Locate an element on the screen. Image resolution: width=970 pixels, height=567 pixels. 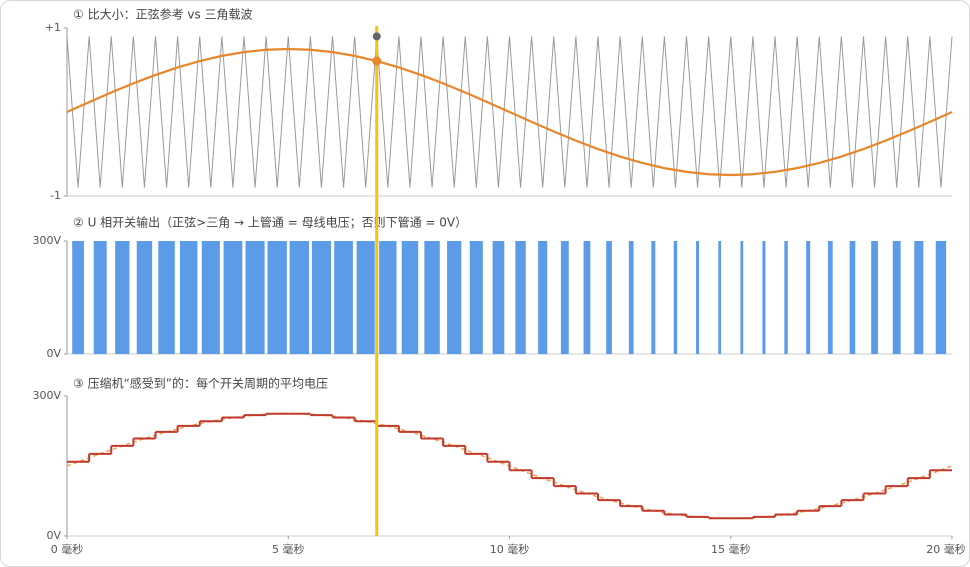
x-tick-label: 20 毫秒 is located at coordinates (946, 549).